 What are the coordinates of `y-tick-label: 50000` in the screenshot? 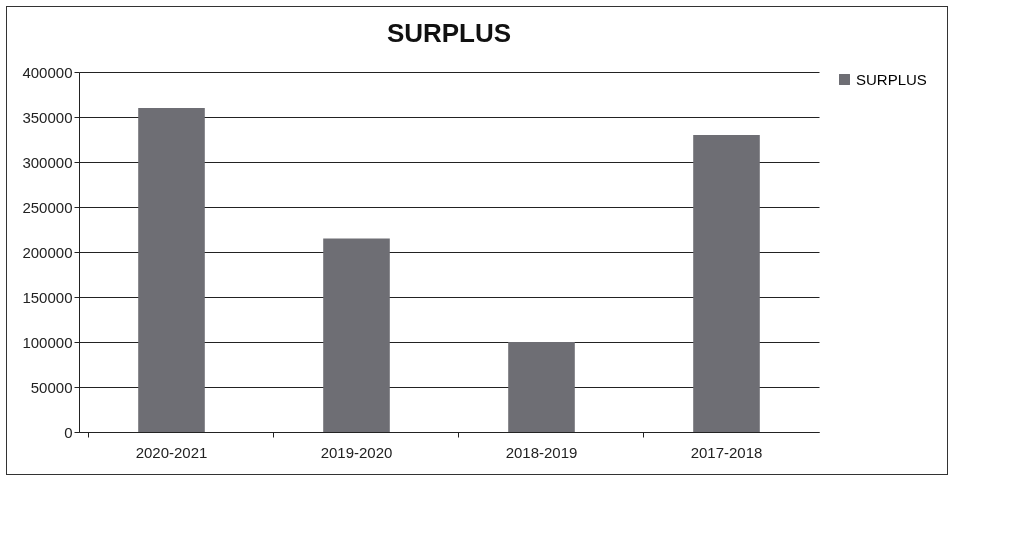 It's located at (51, 387).